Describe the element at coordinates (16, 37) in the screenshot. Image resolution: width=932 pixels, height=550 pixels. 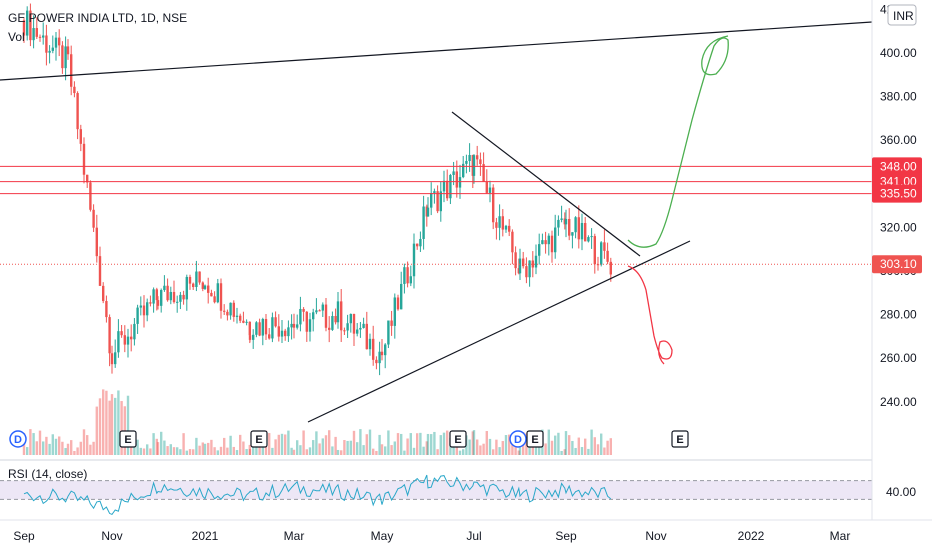
I see `volume-label: Vol` at that location.